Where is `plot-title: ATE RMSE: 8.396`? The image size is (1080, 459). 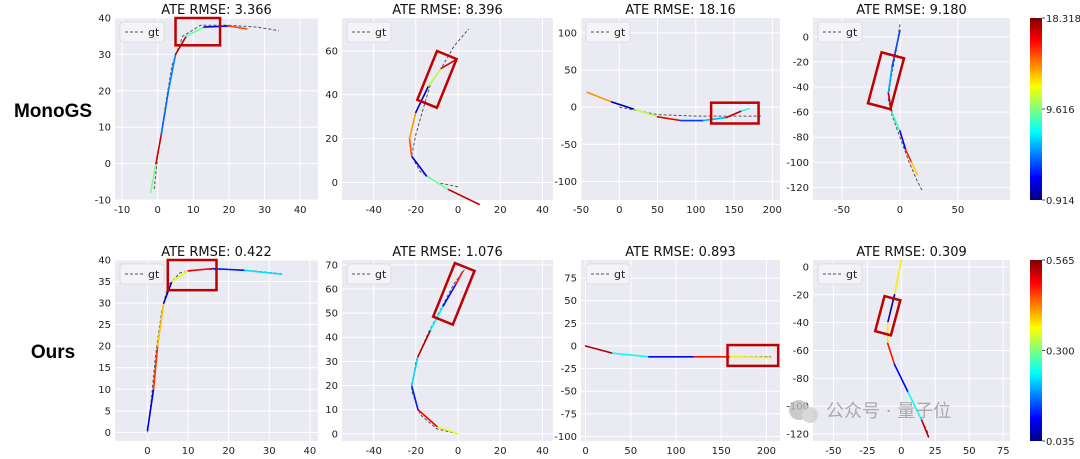 plot-title: ATE RMSE: 8.396 is located at coordinates (447, 10).